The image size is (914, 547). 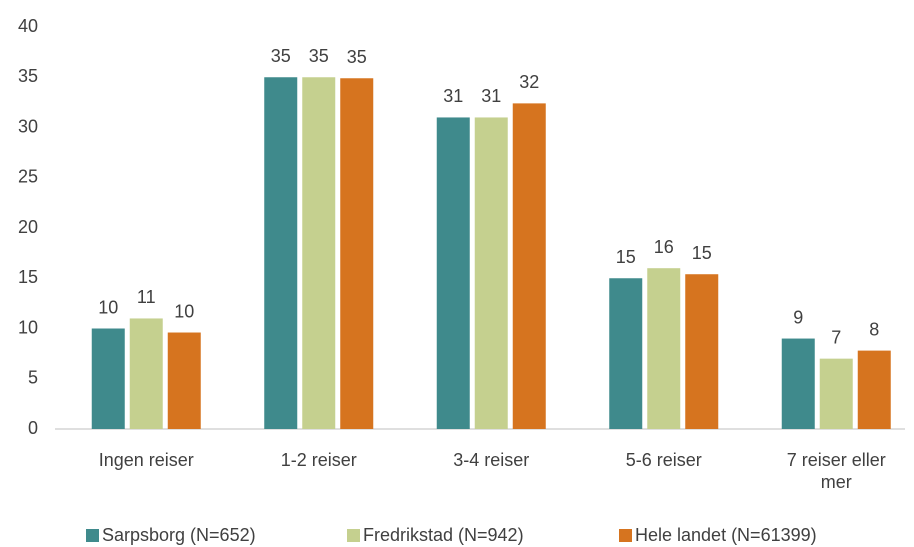 What do you see at coordinates (836, 471) in the screenshot?
I see `x-tick-label: 7 reiser eller mer` at bounding box center [836, 471].